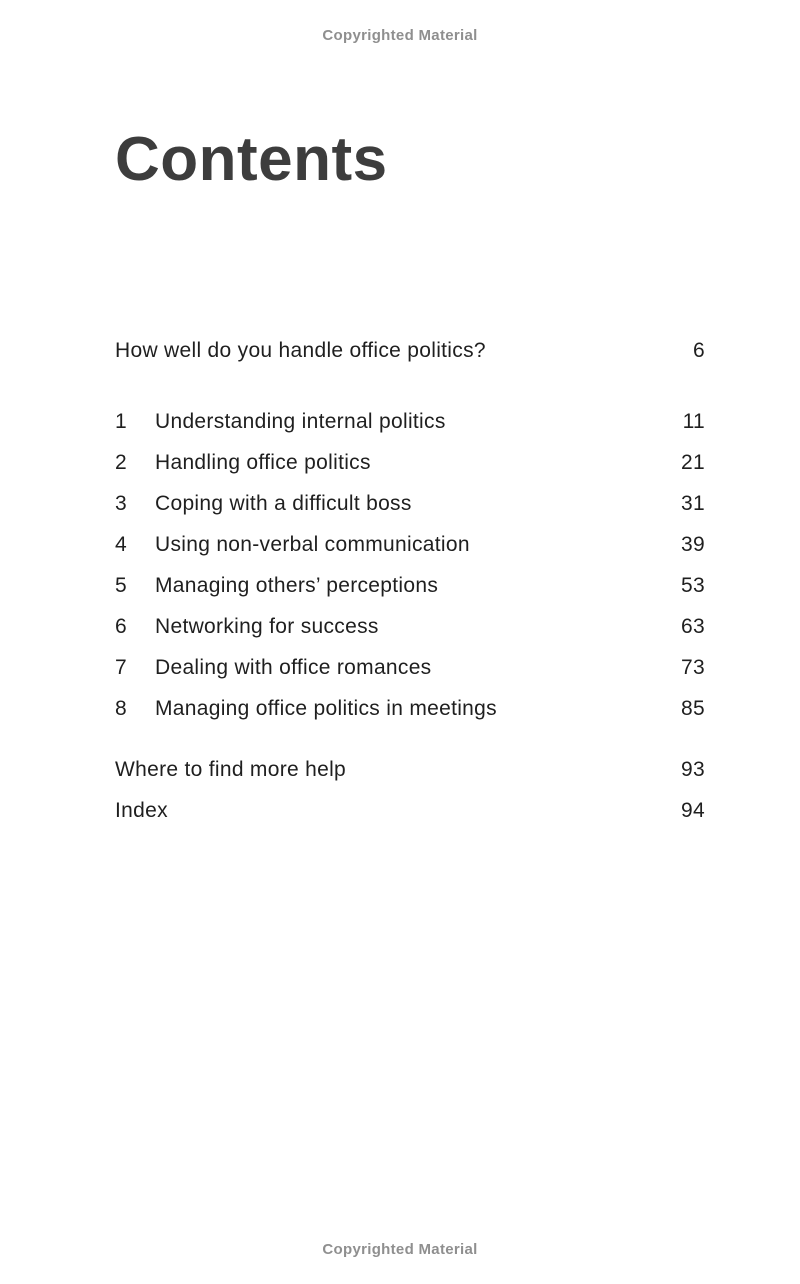 This screenshot has width=800, height=1284. I want to click on toc-entry-label: Understanding internal politics, so click(300, 421).